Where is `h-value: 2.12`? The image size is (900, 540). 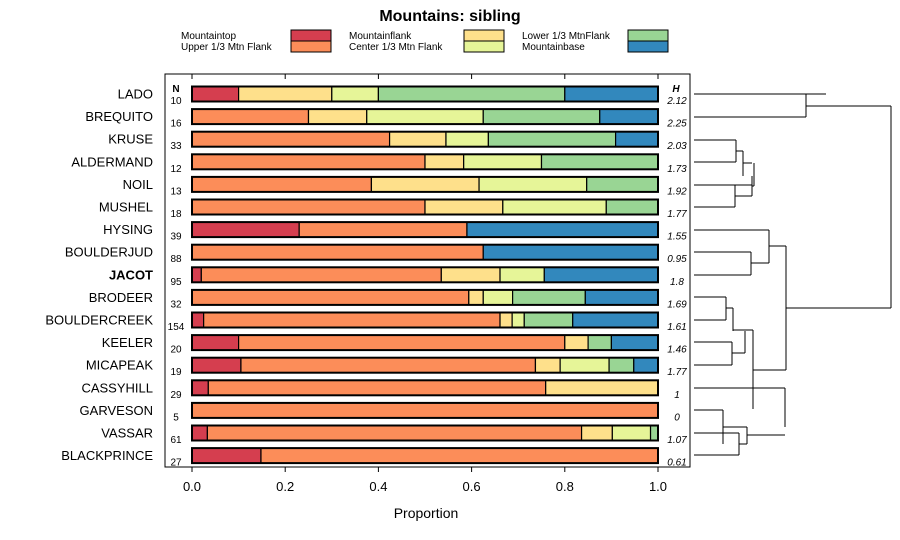
h-value: 2.12 is located at coordinates (676, 101).